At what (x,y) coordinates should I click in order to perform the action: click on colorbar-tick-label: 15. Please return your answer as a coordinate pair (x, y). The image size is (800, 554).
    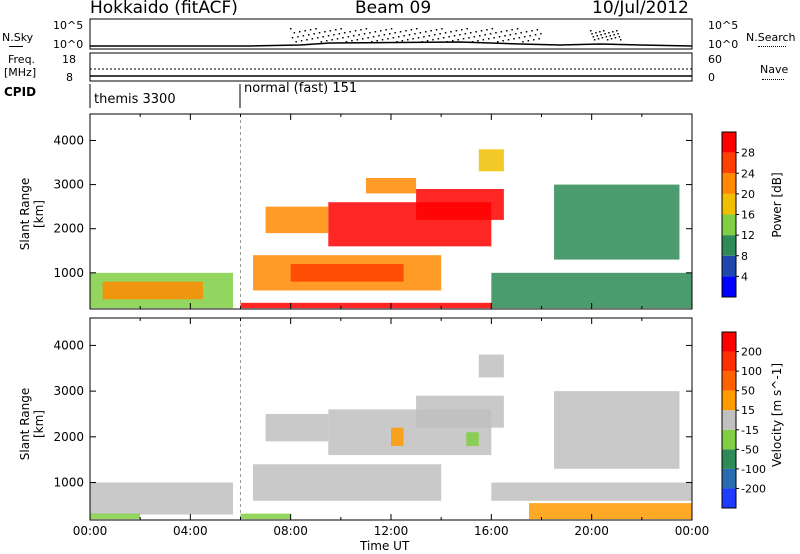
    Looking at the image, I should click on (748, 410).